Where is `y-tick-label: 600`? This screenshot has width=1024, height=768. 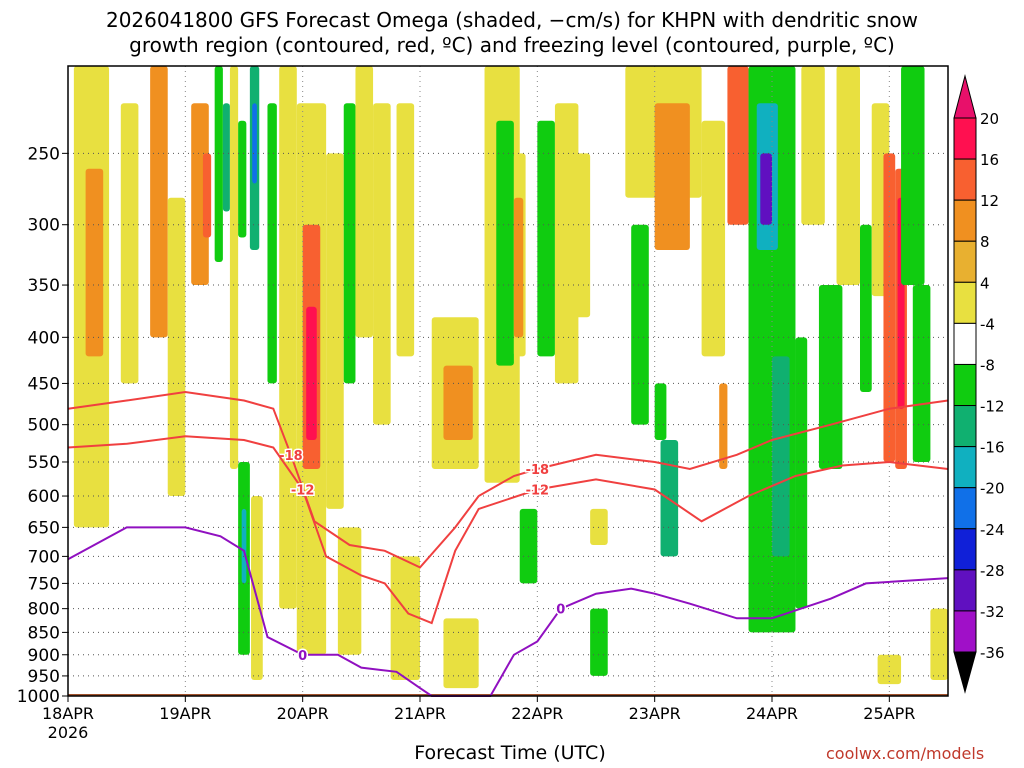
y-tick-label: 600 is located at coordinates (44, 497).